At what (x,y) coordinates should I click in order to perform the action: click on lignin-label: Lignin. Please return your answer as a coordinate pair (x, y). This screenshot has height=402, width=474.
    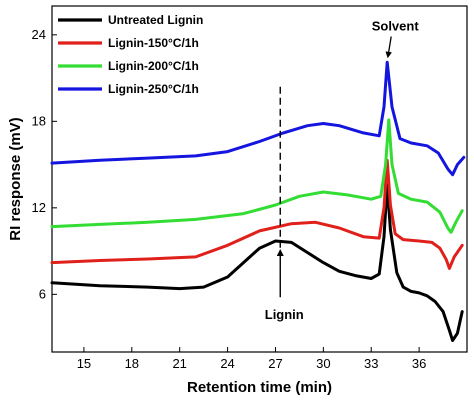
    Looking at the image, I should click on (284, 314).